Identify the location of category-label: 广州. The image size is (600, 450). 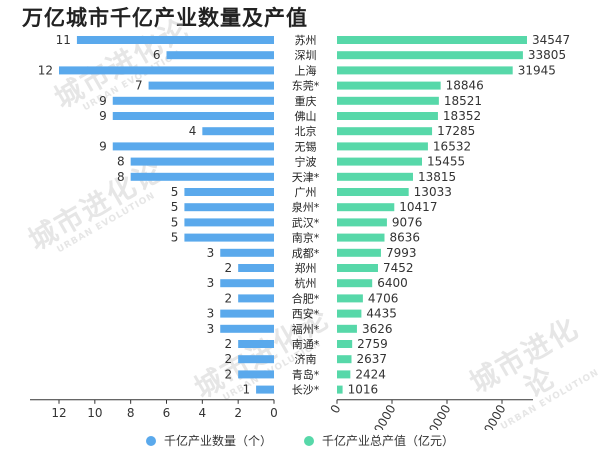
(306, 192).